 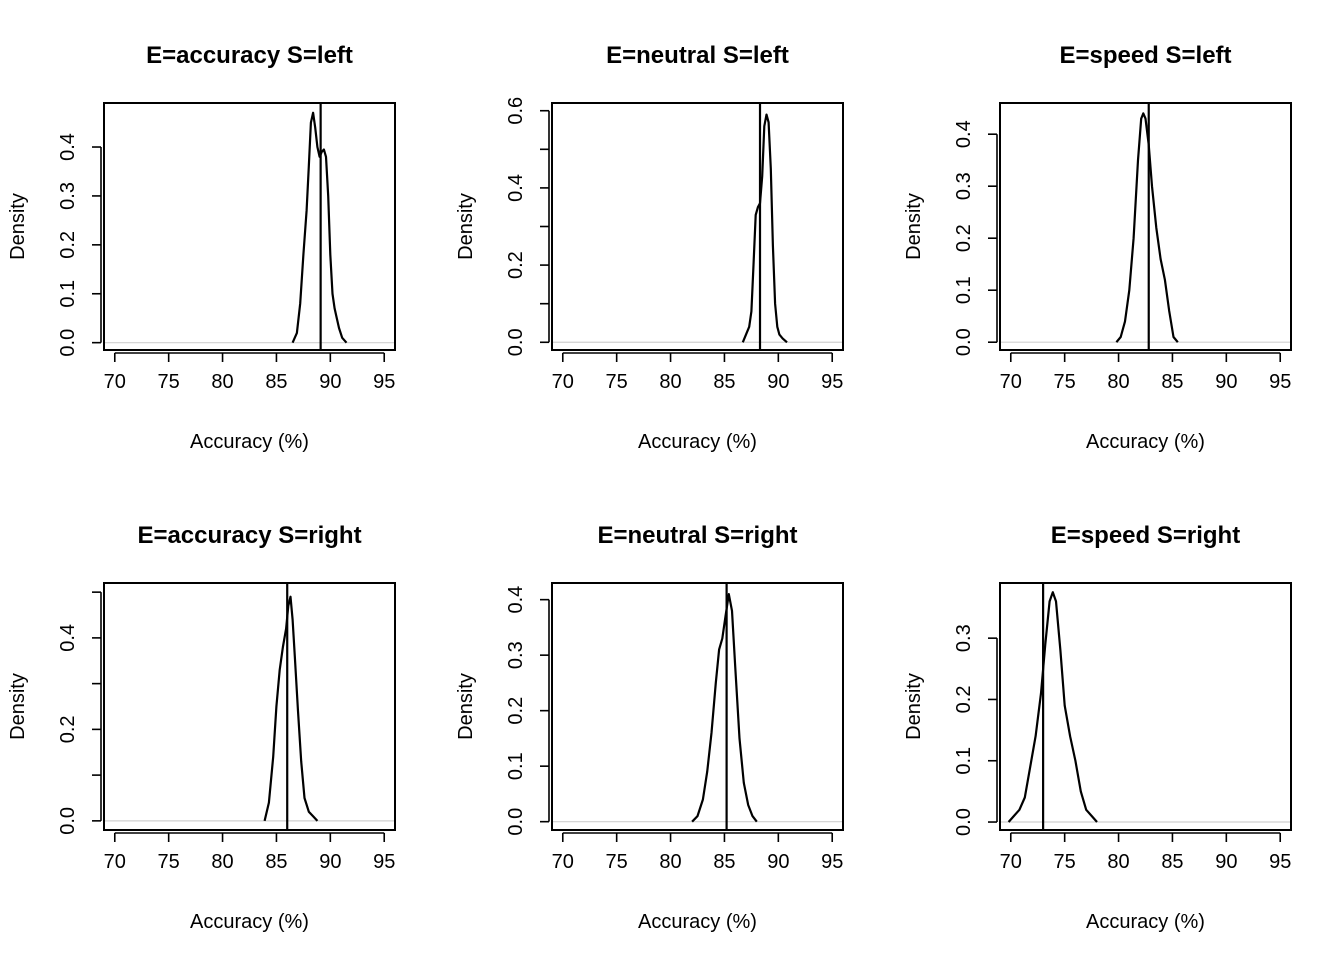 I want to click on panel-title: E=accuracy S=right, so click(x=249, y=535).